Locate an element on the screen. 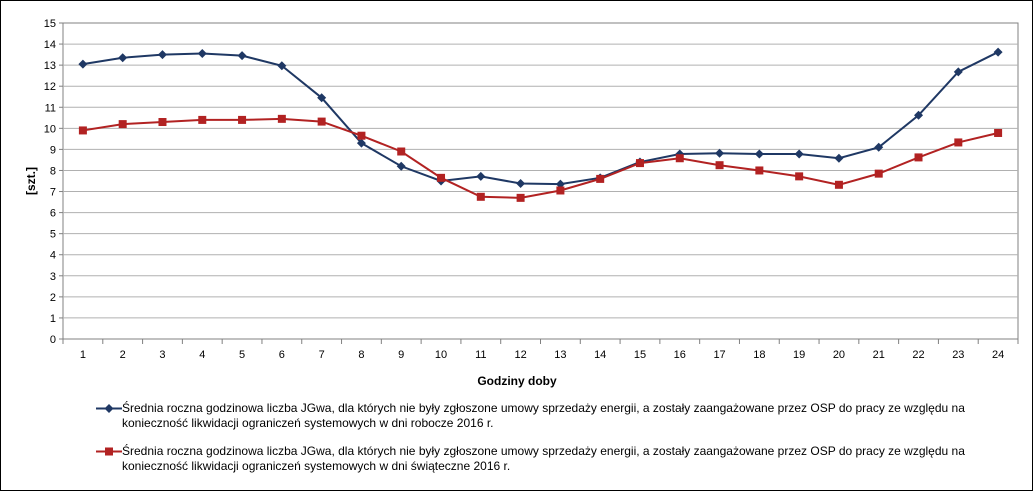 This screenshot has height=491, width=1033. x-tick-label: 18 is located at coordinates (759, 355).